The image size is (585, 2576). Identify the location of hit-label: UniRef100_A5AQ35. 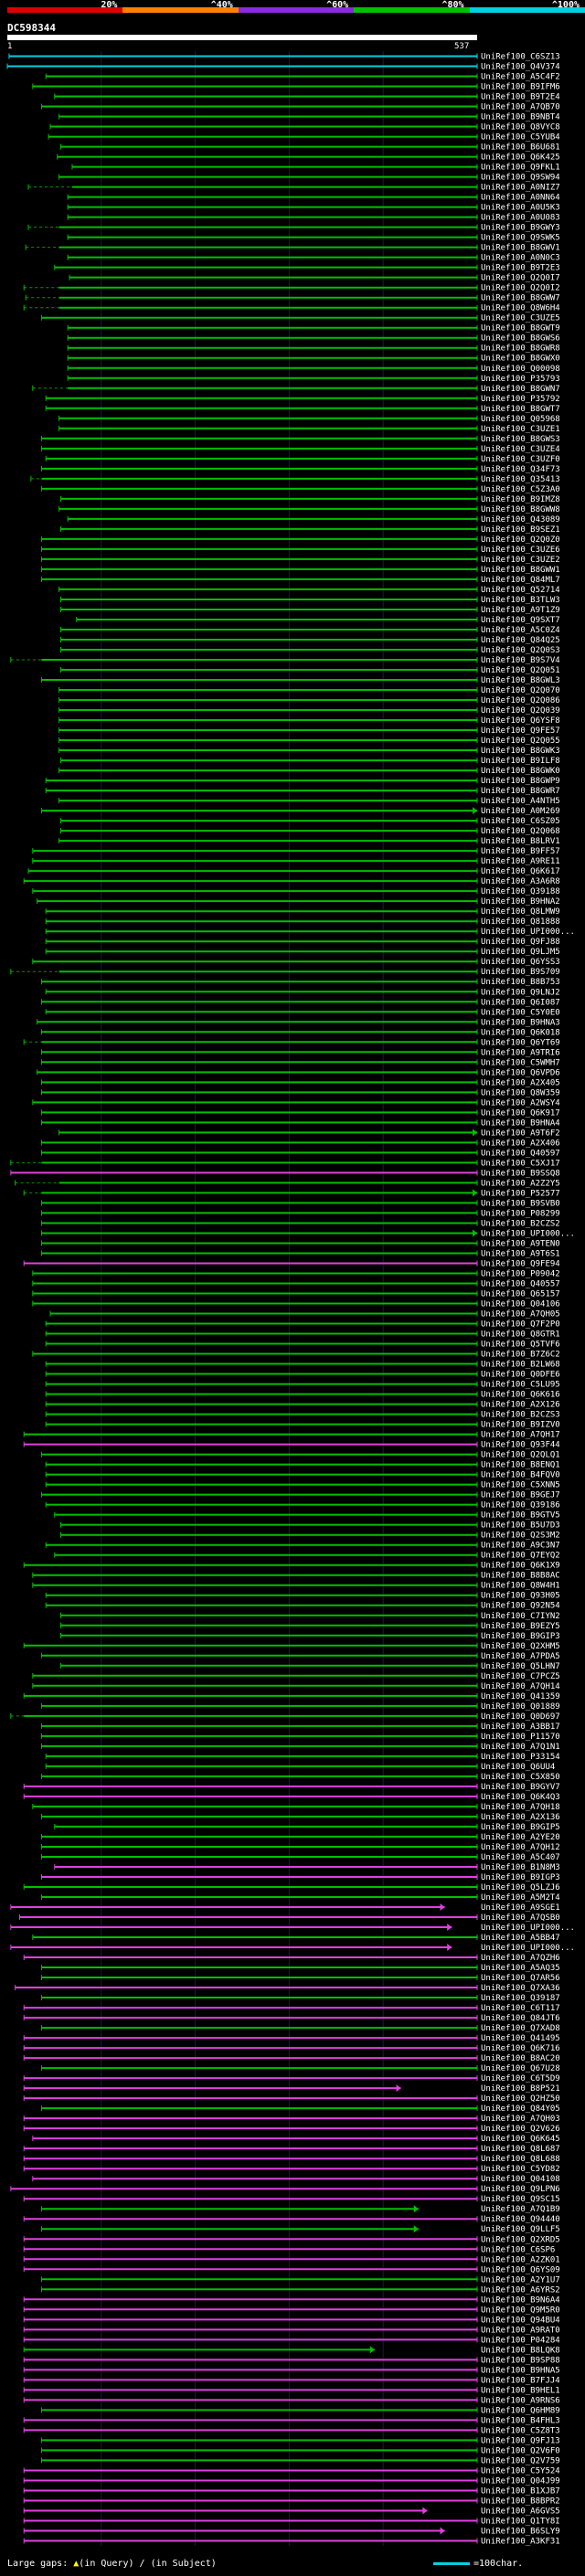
(520, 1968).